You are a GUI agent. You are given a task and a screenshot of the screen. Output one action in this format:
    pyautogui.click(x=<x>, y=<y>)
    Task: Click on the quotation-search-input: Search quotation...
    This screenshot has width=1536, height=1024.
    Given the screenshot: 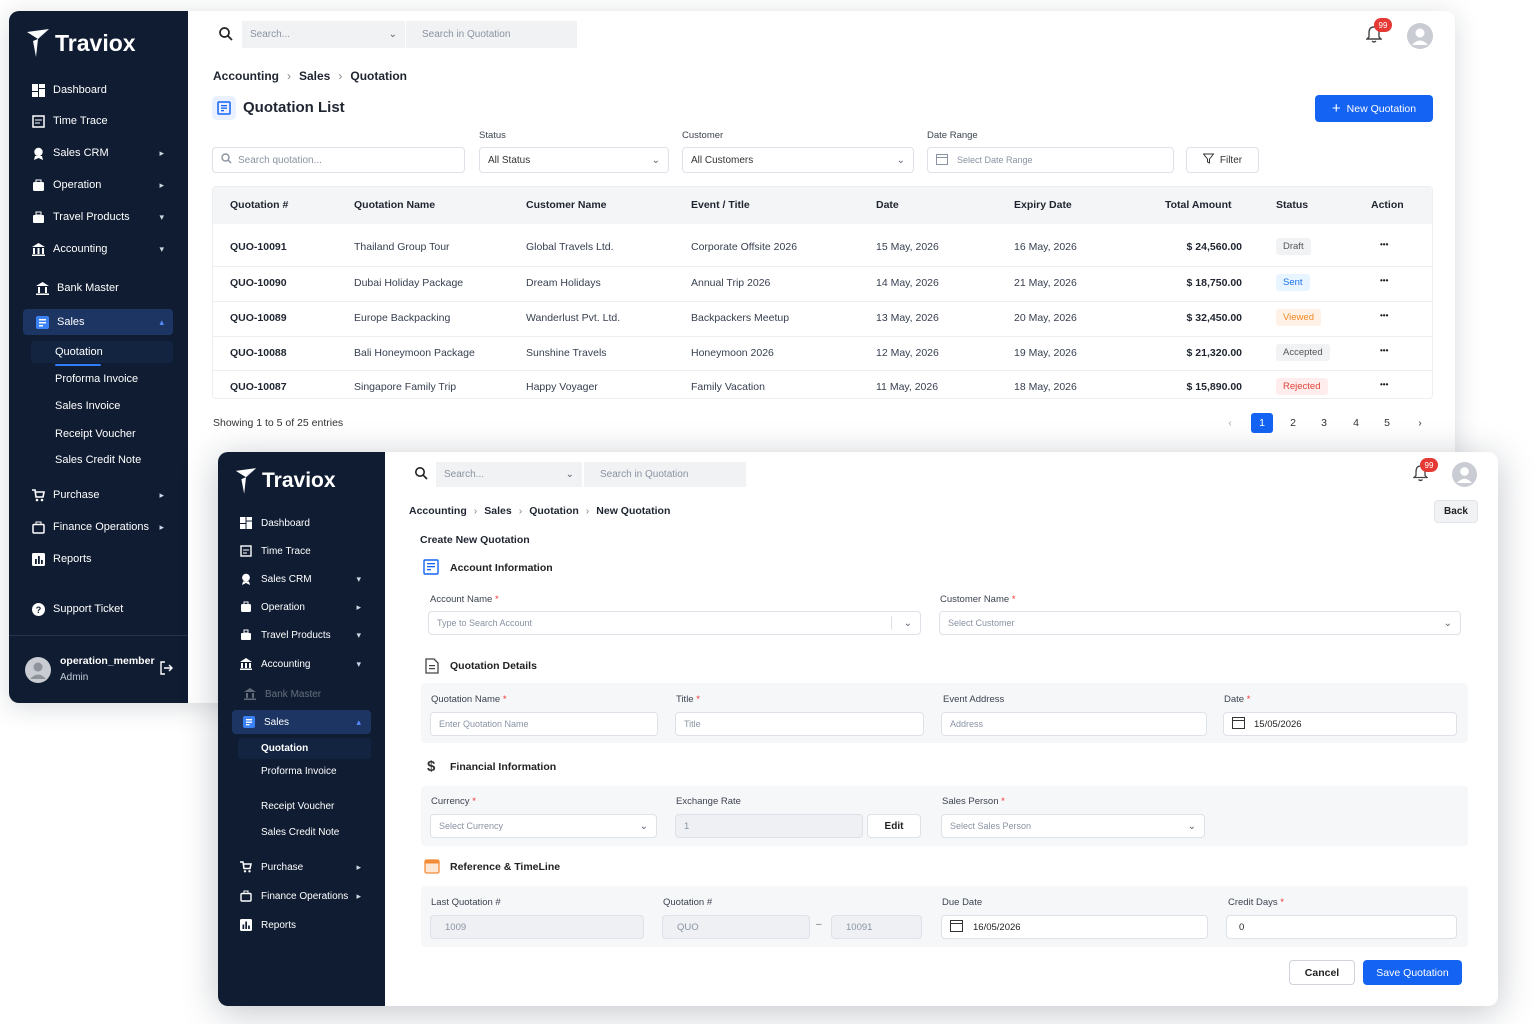 What is the action you would take?
    pyautogui.click(x=338, y=160)
    